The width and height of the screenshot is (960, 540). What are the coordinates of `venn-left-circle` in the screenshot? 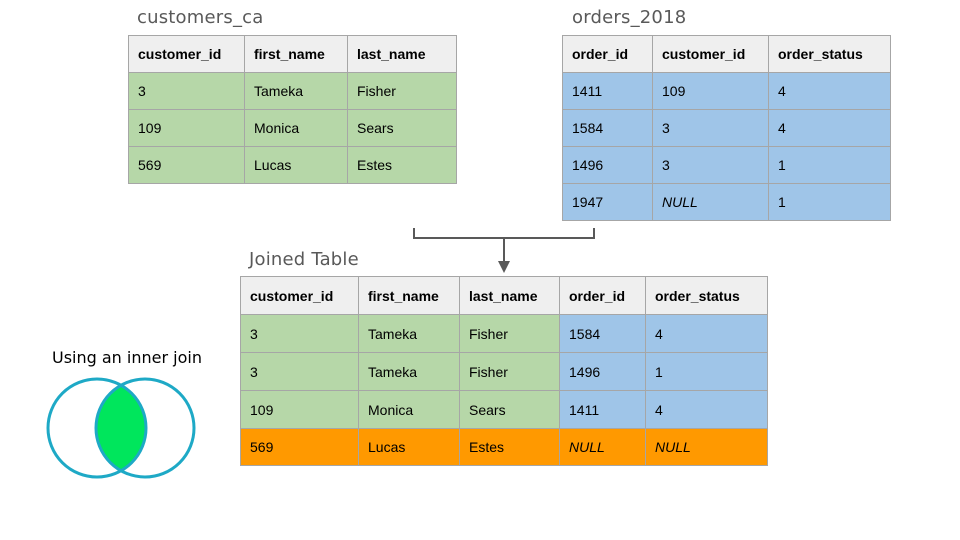 It's located at (97, 428).